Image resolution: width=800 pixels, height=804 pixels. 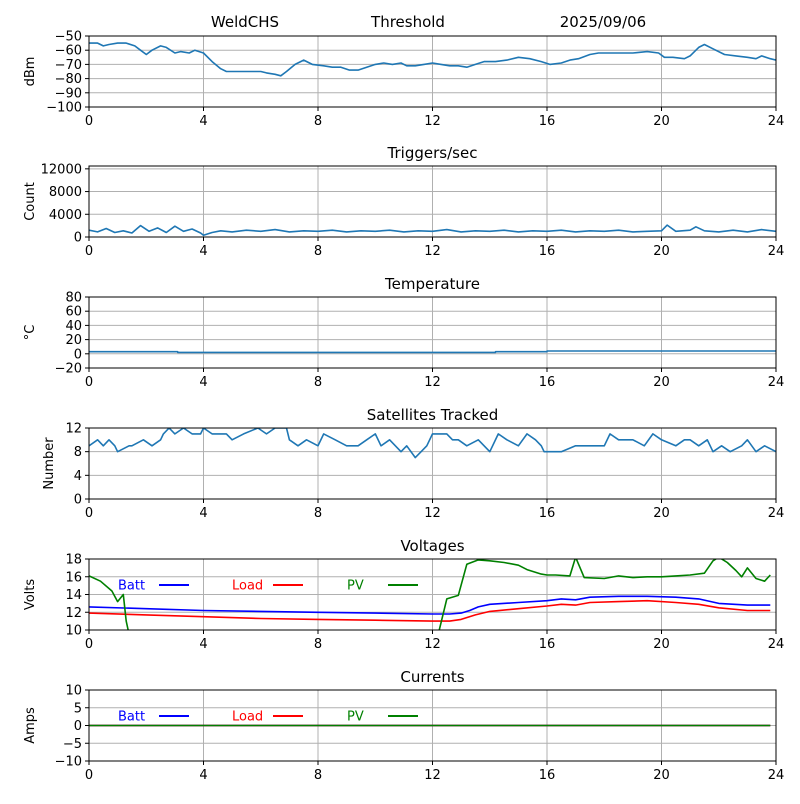 What do you see at coordinates (65, 215) in the screenshot?
I see `y-tick-label: 4000` at bounding box center [65, 215].